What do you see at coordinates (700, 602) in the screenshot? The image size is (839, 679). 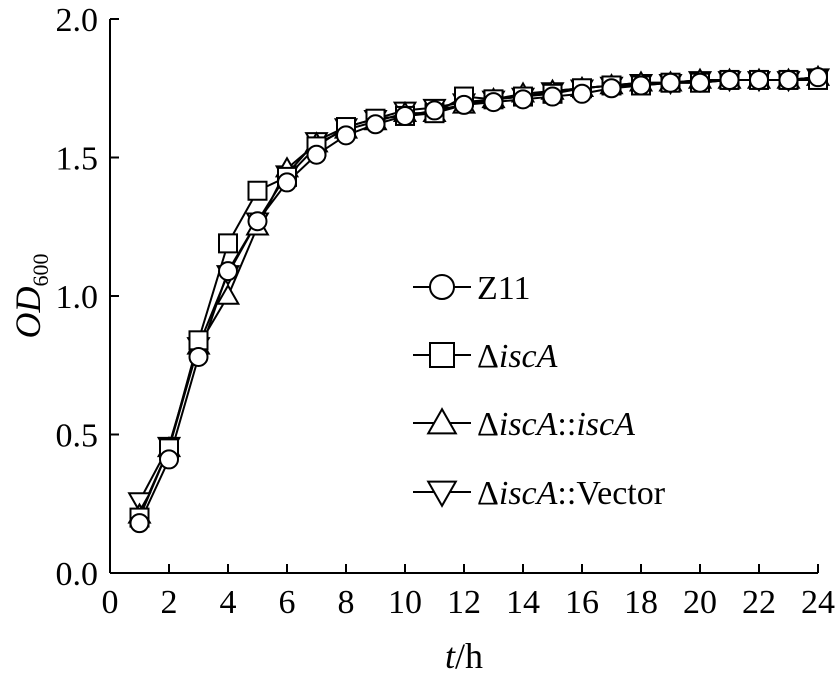 I see `x-tick-label: 20` at bounding box center [700, 602].